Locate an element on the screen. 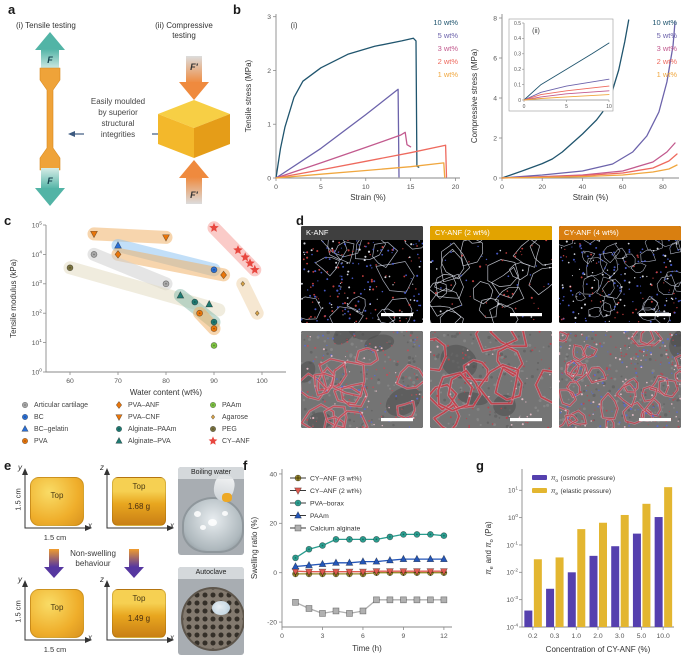 The width and height of the screenshot is (685, 657). diamond-legend-icon is located at coordinates (119, 405).